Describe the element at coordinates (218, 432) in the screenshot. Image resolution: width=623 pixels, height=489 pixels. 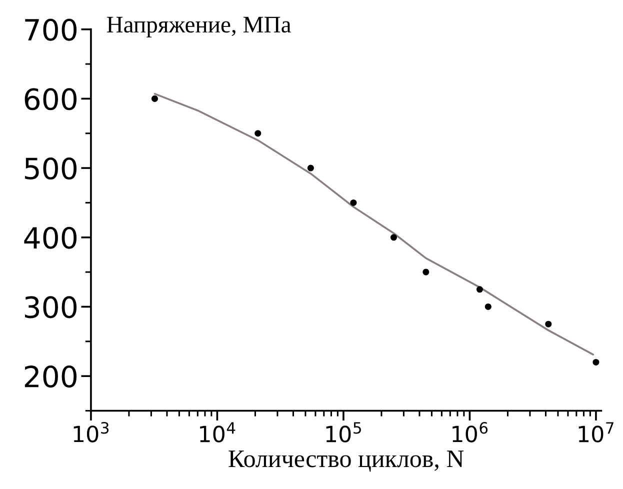
I see `x-tick-label: 10$^{4}$` at that location.